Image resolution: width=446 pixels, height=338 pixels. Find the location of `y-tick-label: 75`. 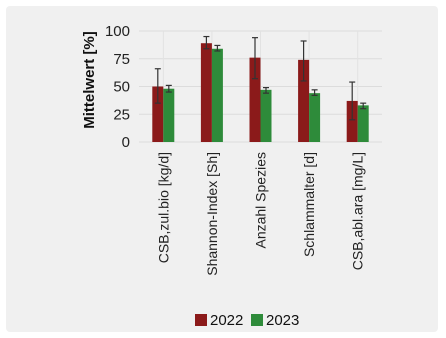

y-tick-label: 75 is located at coordinates (121, 59).